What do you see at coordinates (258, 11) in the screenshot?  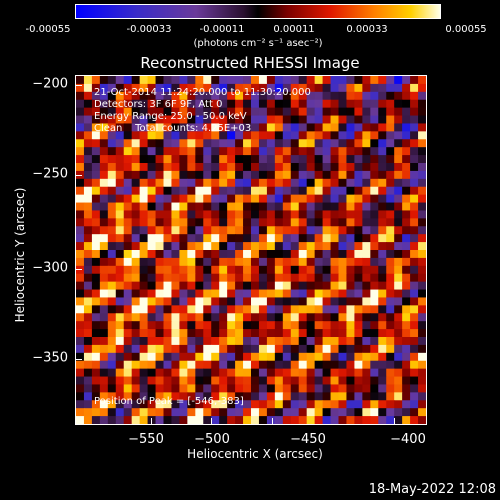 I see `colorbar` at bounding box center [258, 11].